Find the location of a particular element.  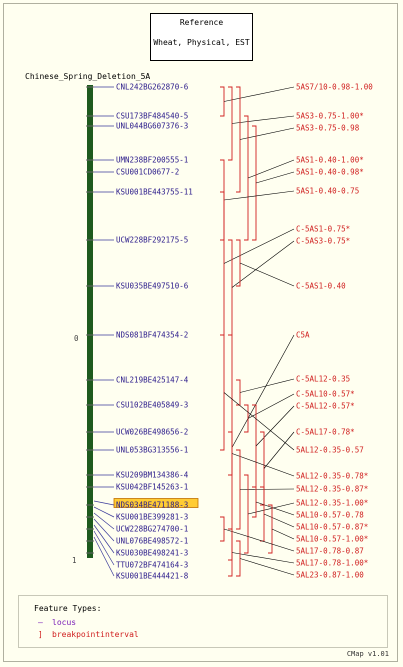

reference-title: Reference is located at coordinates (201, 22).